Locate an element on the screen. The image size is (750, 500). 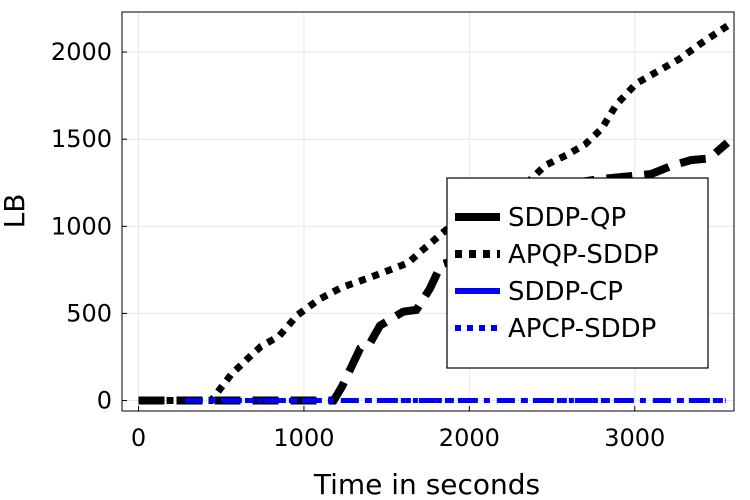
x-axis-ticks: 0 1000 2000 3000 is located at coordinates (398, 429).